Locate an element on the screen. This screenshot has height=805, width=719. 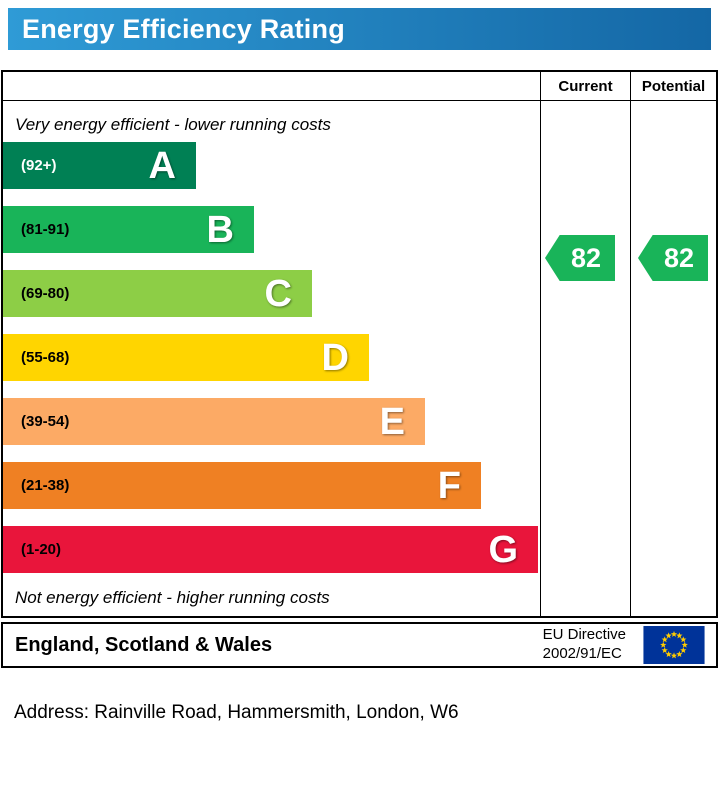
band-row-g: (1-20) G is located at coordinates (271, 549).